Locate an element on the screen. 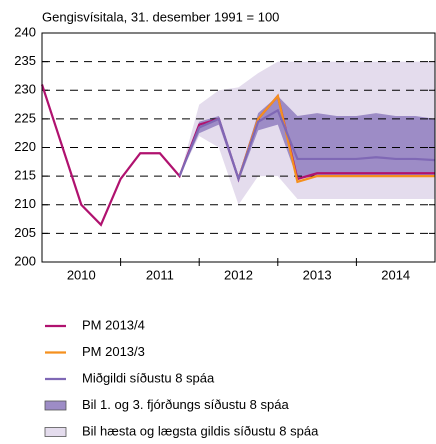 The width and height of the screenshot is (436, 444). y-tick-label: 240 is located at coordinates (25, 31).